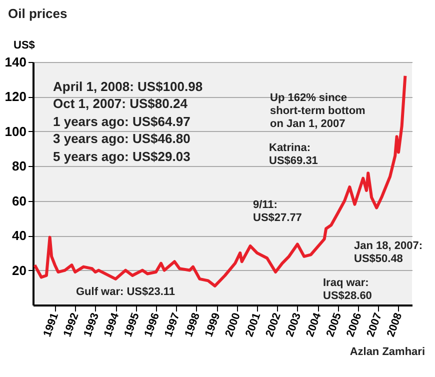 The width and height of the screenshot is (435, 377). What do you see at coordinates (24, 46) in the screenshot?
I see `y-axis-title: US$` at bounding box center [24, 46].